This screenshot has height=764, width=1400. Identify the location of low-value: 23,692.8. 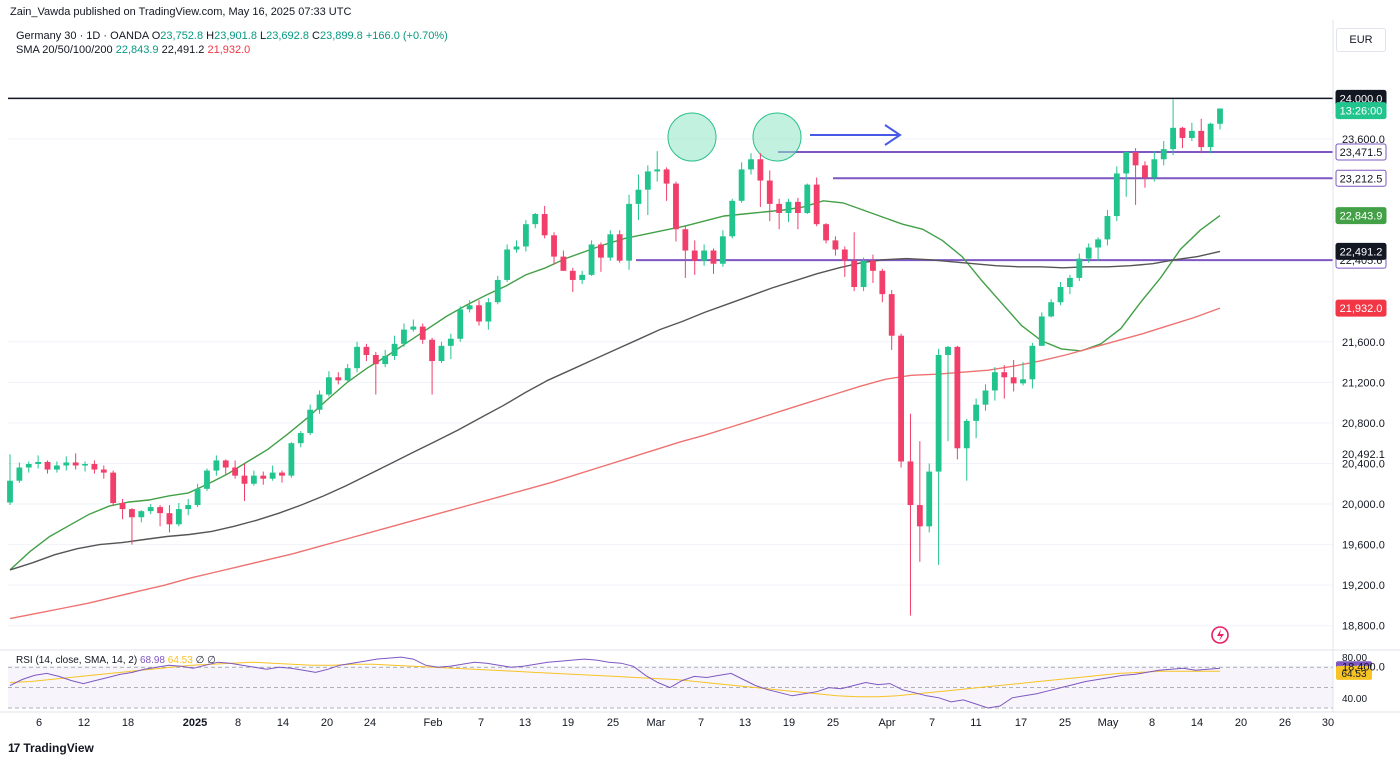
(287, 36).